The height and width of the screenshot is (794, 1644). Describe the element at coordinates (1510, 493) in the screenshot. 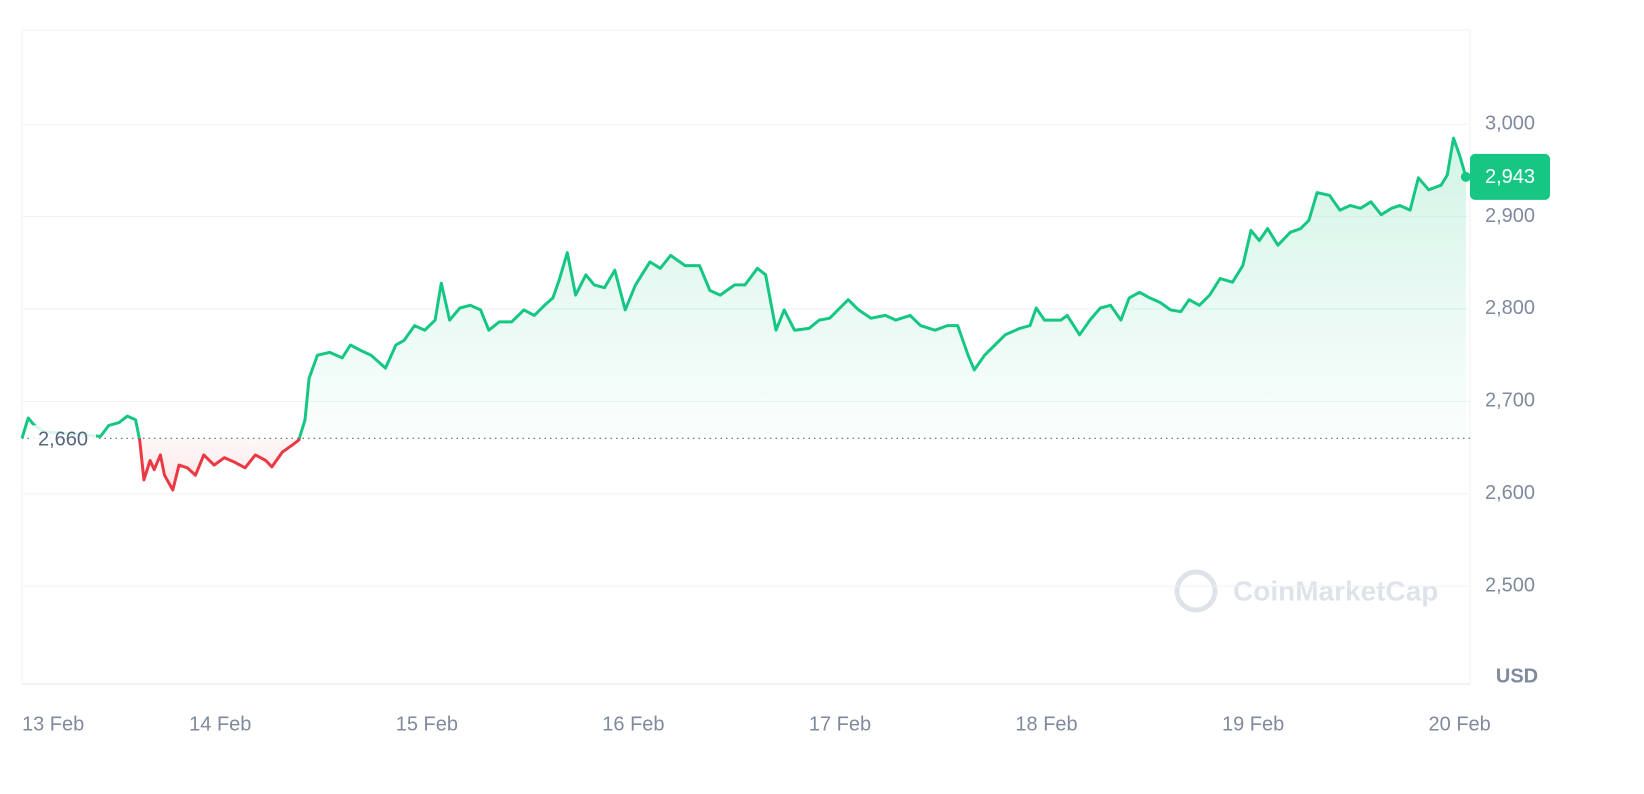

I see `y-tick-label: 2,600` at that location.